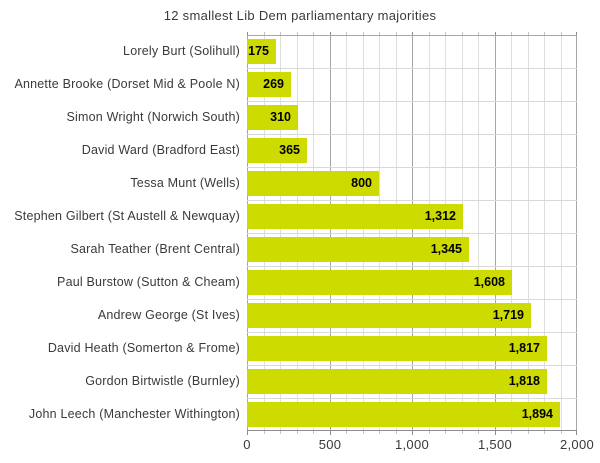 This screenshot has height=463, width=600. Describe the element at coordinates (508, 315) in the screenshot. I see `value-label: 1,719` at that location.